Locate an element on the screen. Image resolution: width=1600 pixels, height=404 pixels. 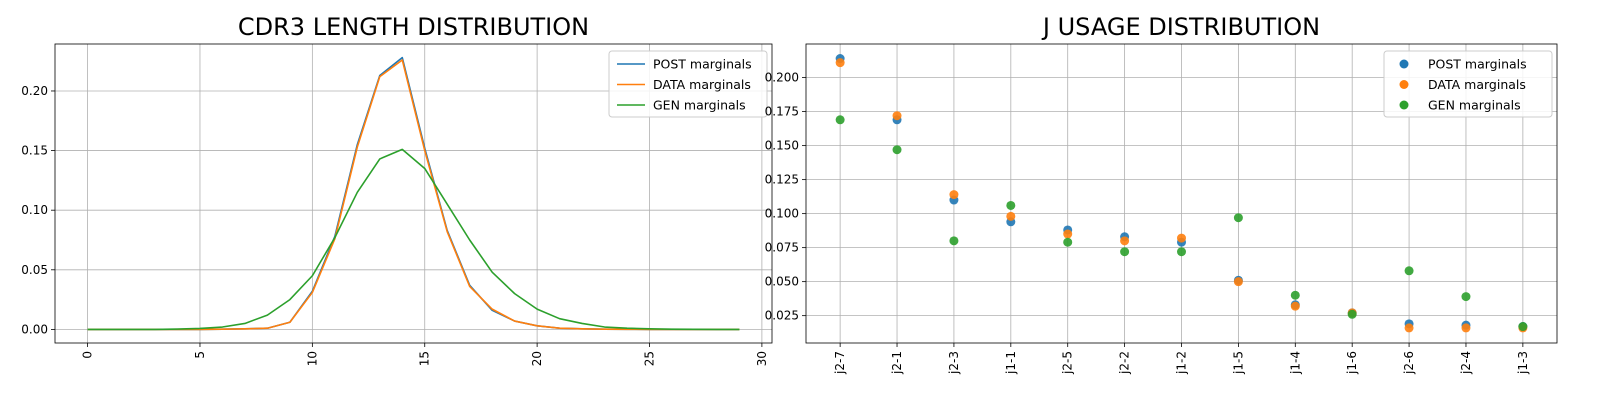
y-tick-label: 0.175 is located at coordinates (782, 112).